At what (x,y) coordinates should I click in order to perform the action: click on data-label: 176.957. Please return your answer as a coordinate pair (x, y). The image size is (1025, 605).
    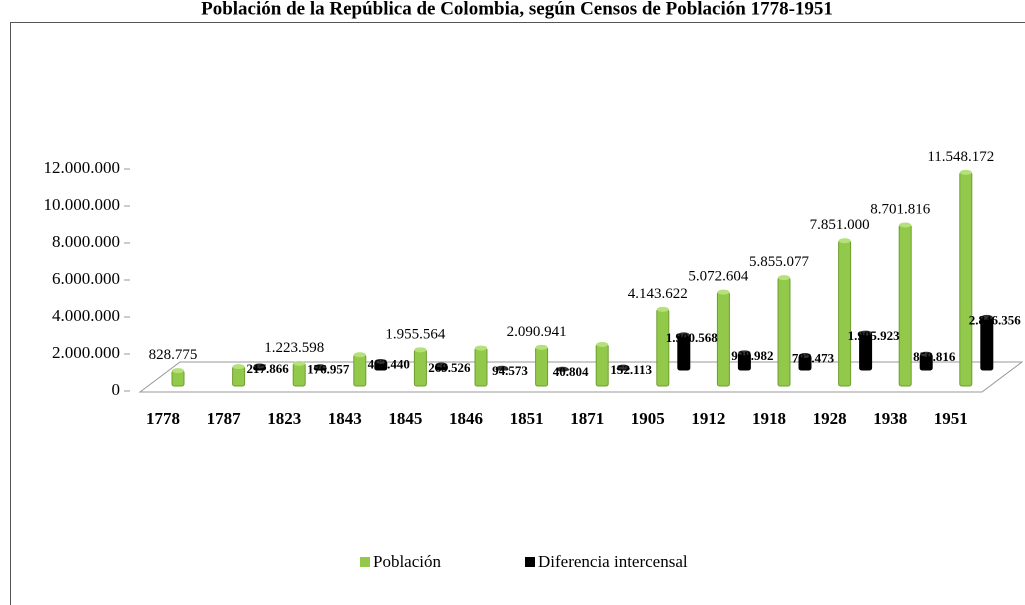
    Looking at the image, I should click on (328, 369).